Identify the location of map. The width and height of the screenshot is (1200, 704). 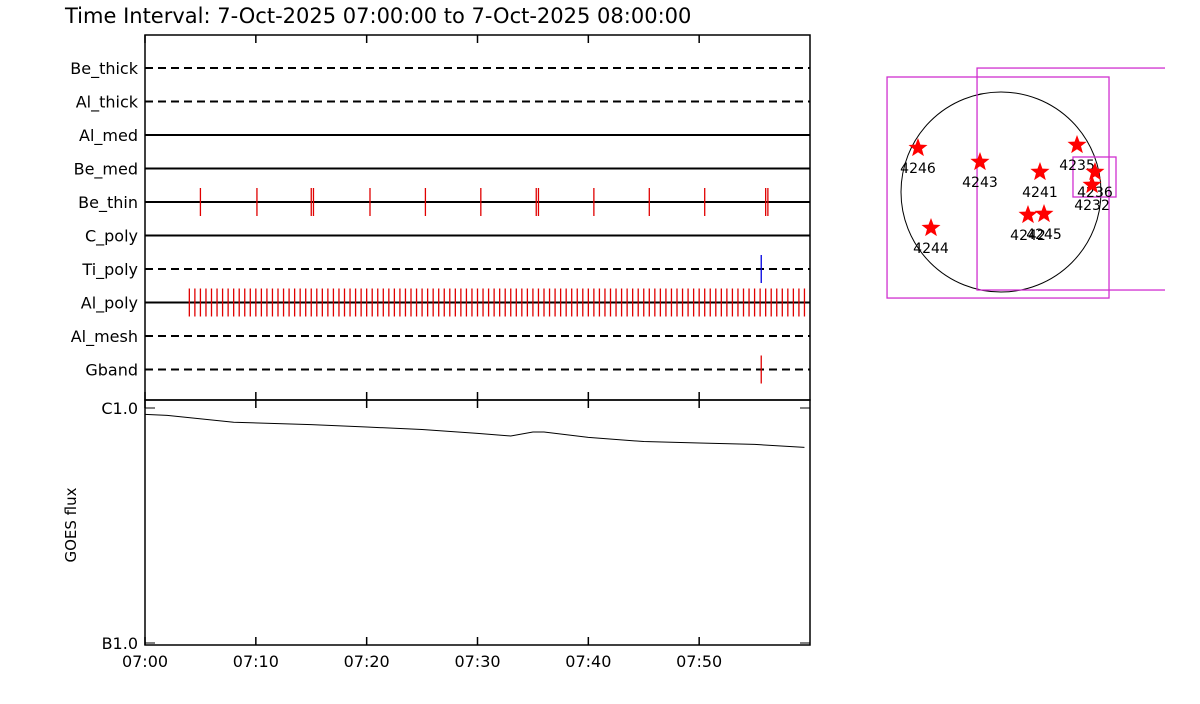
(1025, 183).